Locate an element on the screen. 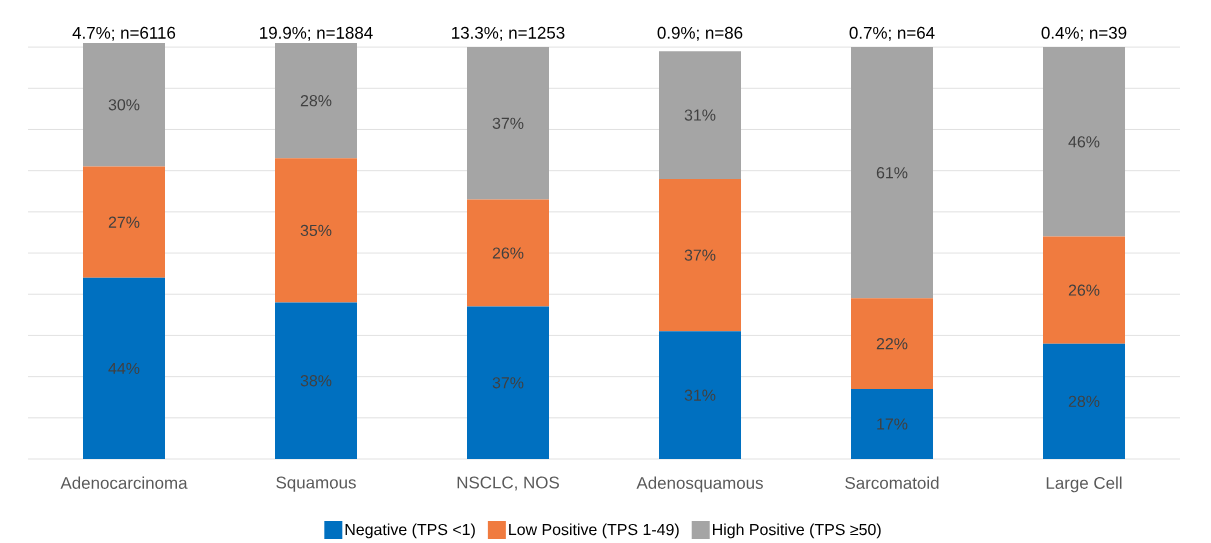 Image resolution: width=1211 pixels, height=543 pixels. data-label: 44% is located at coordinates (124, 368).